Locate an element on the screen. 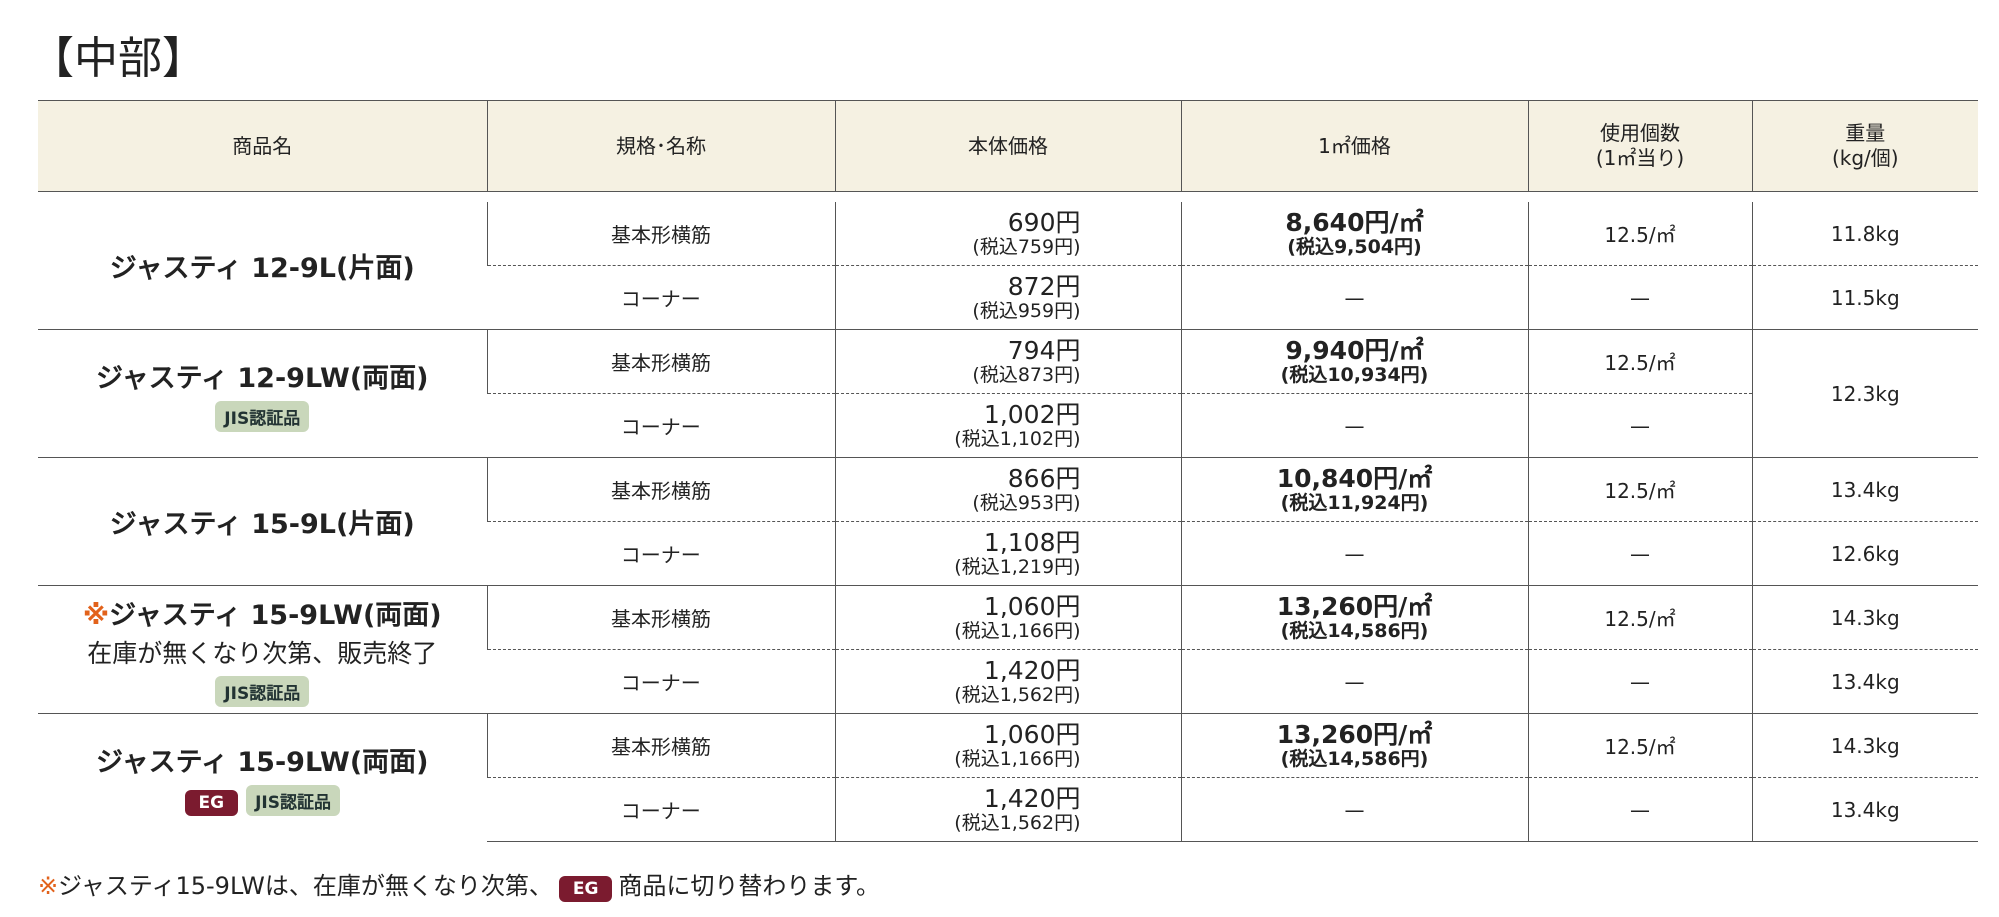 The width and height of the screenshot is (1999, 917). price-tax: (税込959円) is located at coordinates (1026, 310).